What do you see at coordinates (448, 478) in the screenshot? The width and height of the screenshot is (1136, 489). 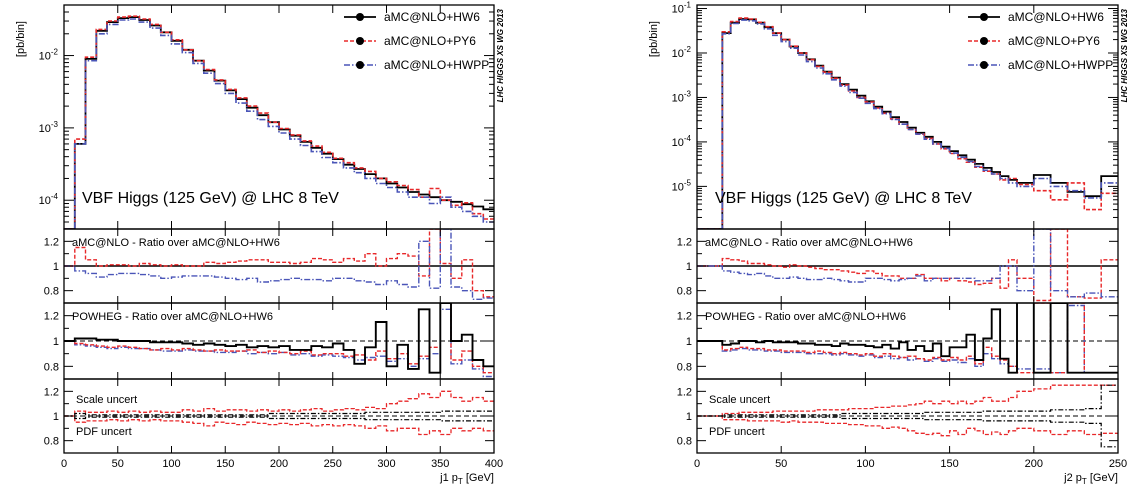 I see `x-label-part: j1 p` at bounding box center [448, 478].